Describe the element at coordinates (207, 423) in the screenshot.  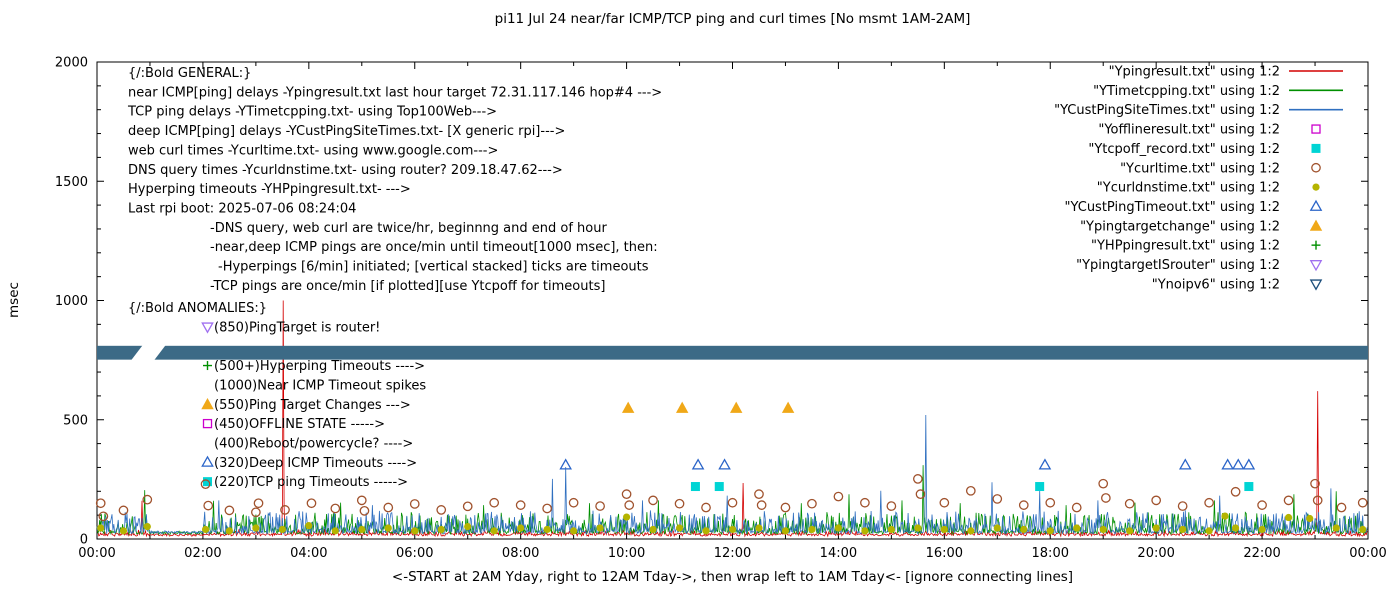
I see `square-open-anomaly-key` at that location.